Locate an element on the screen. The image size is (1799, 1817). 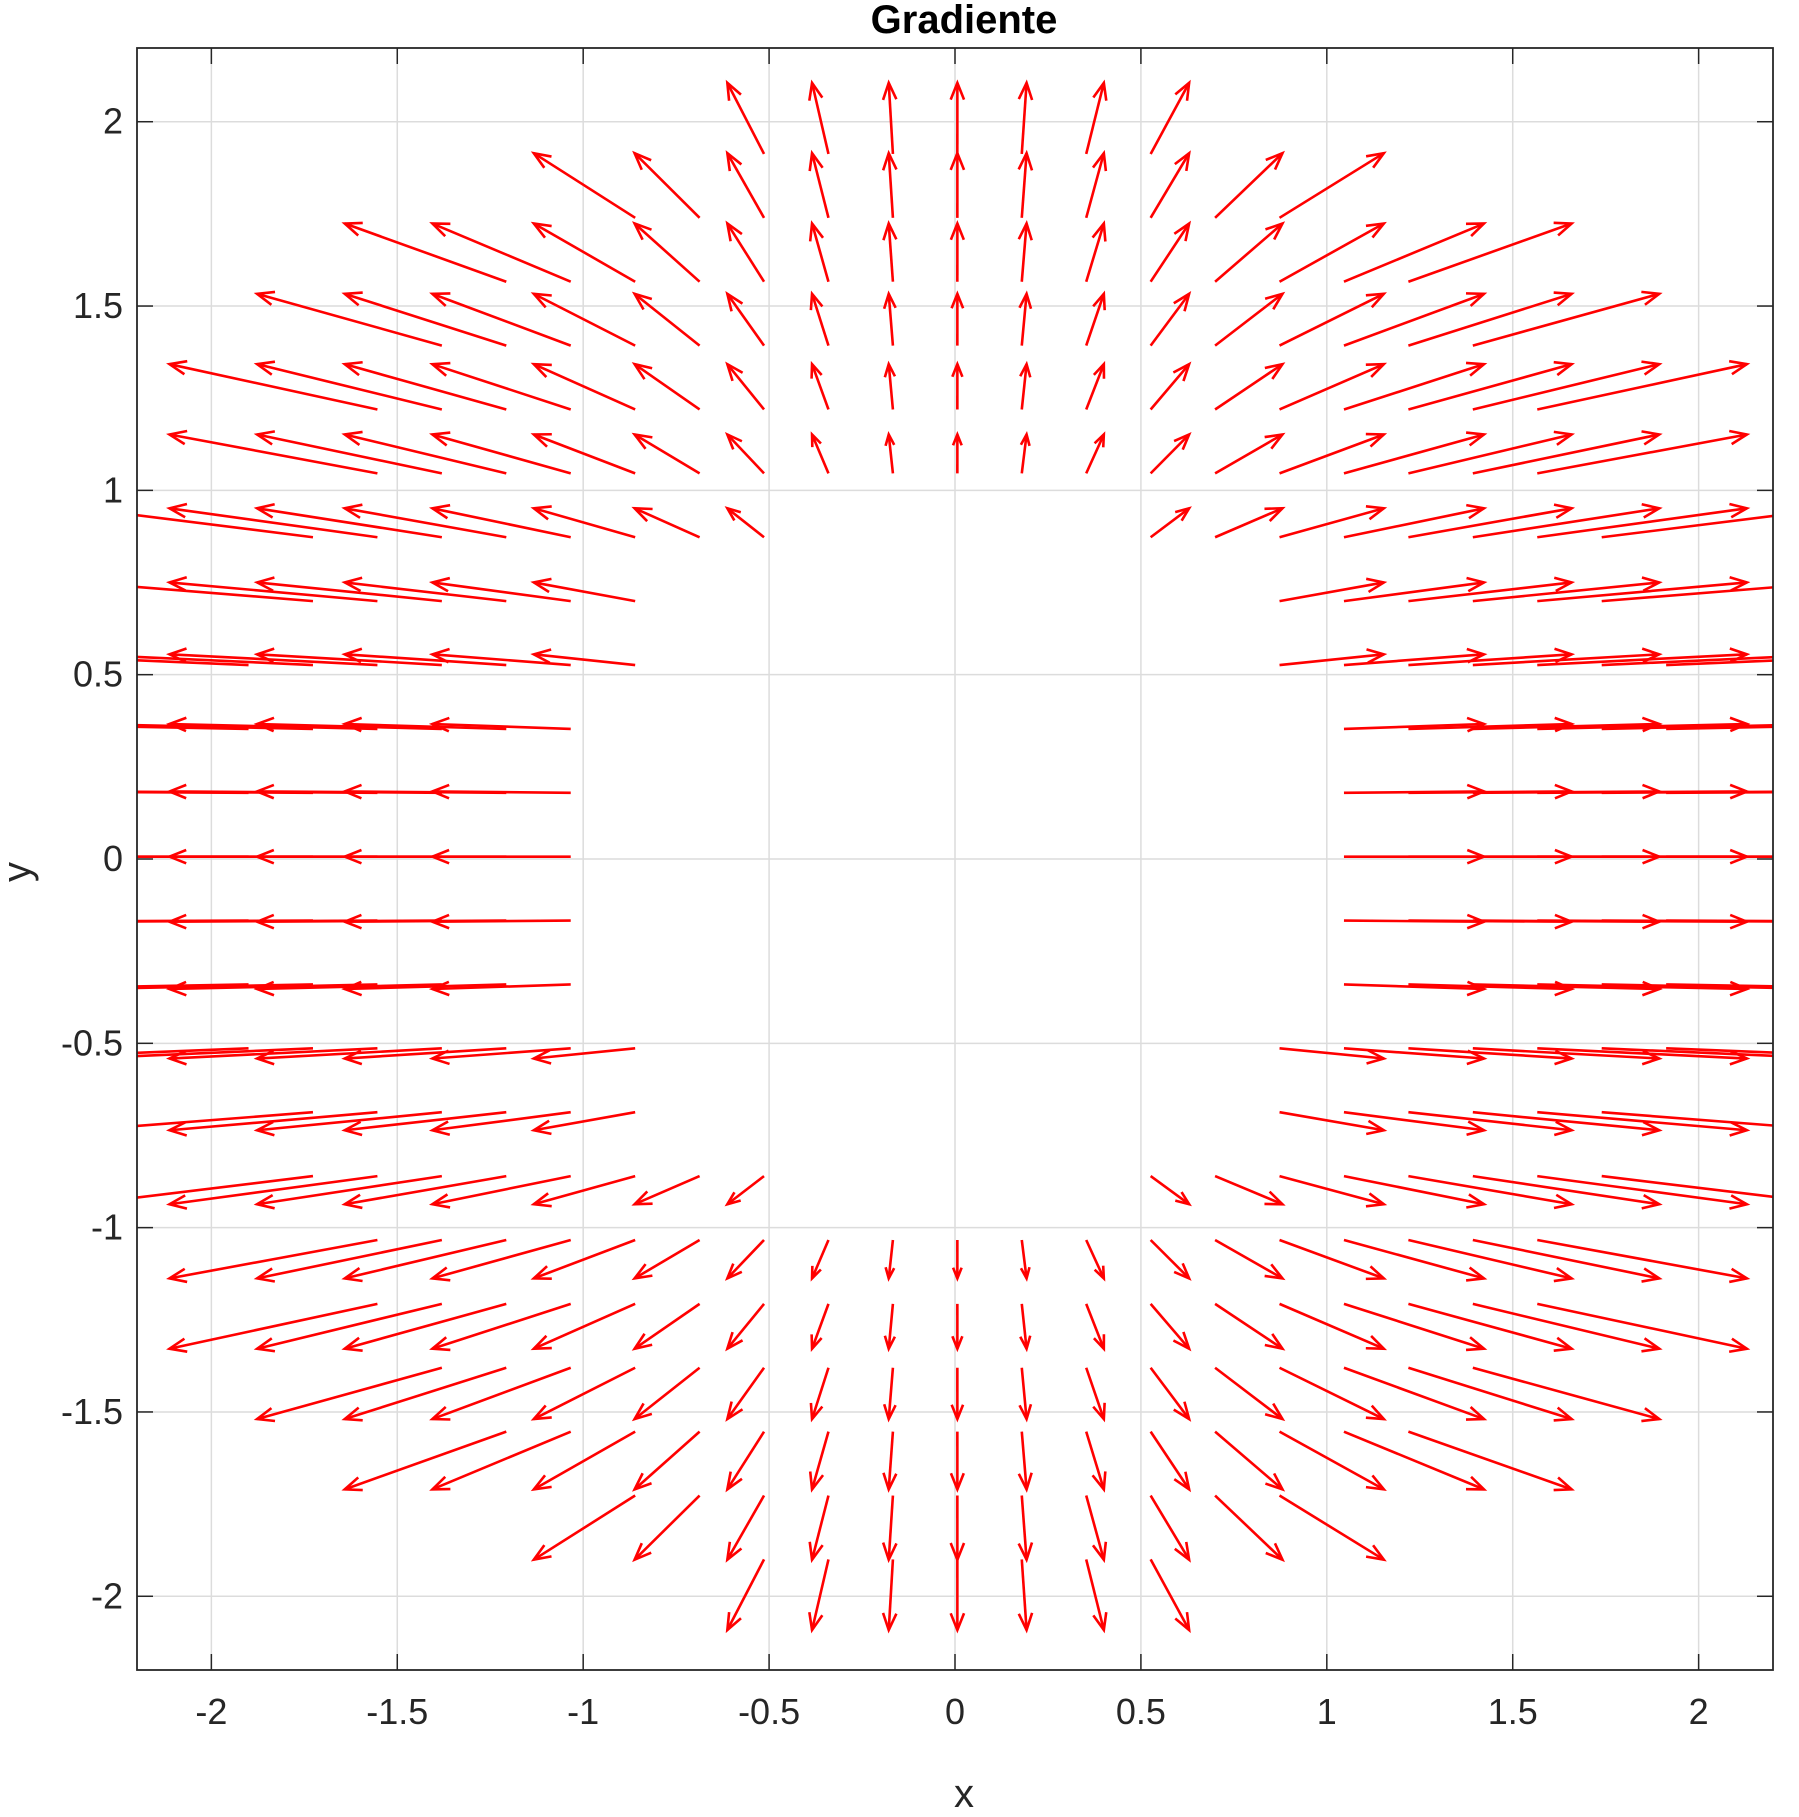
y-tick-label: -0.5 is located at coordinates (92, 1042).